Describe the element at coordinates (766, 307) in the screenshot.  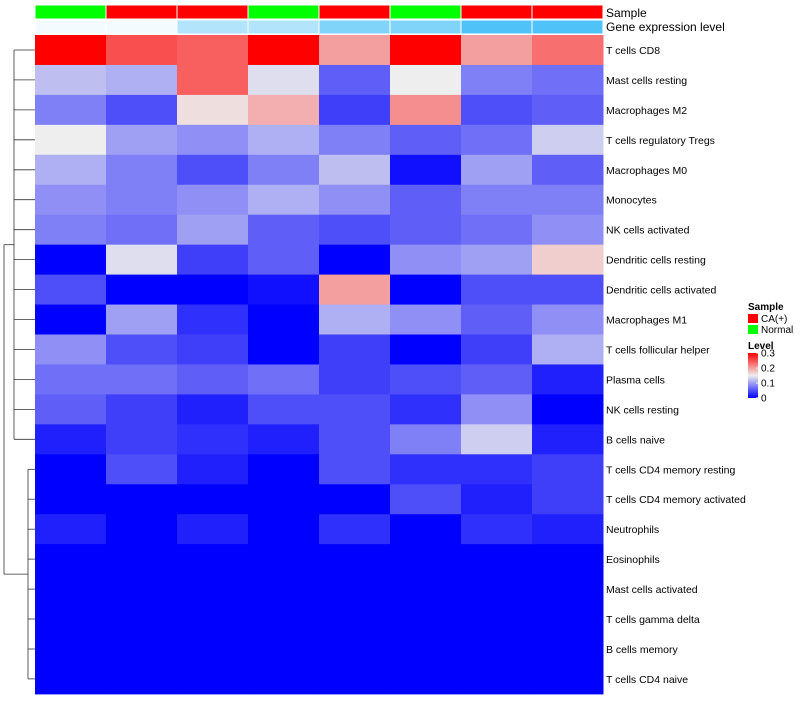
I see `sample-legend-title: Sample` at that location.